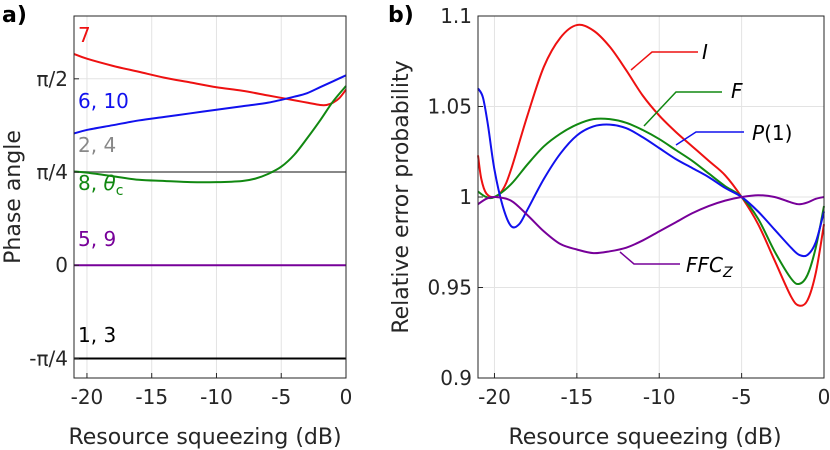 The width and height of the screenshot is (830, 450). I want to click on b-xtick-label: -15, so click(577, 397).